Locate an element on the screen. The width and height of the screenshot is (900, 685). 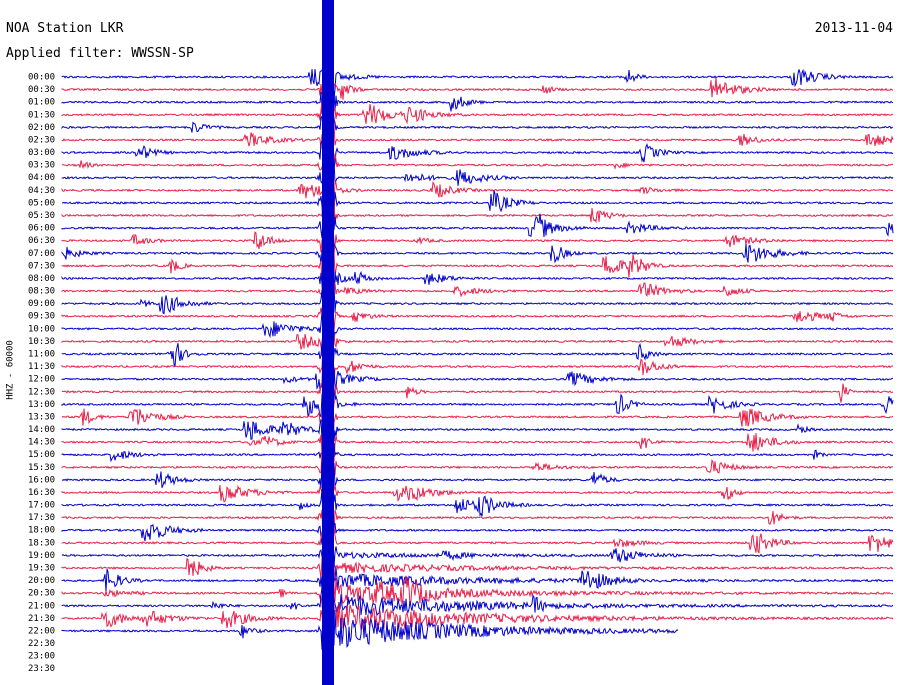
row-label: 20:30 is located at coordinates (41, 594).